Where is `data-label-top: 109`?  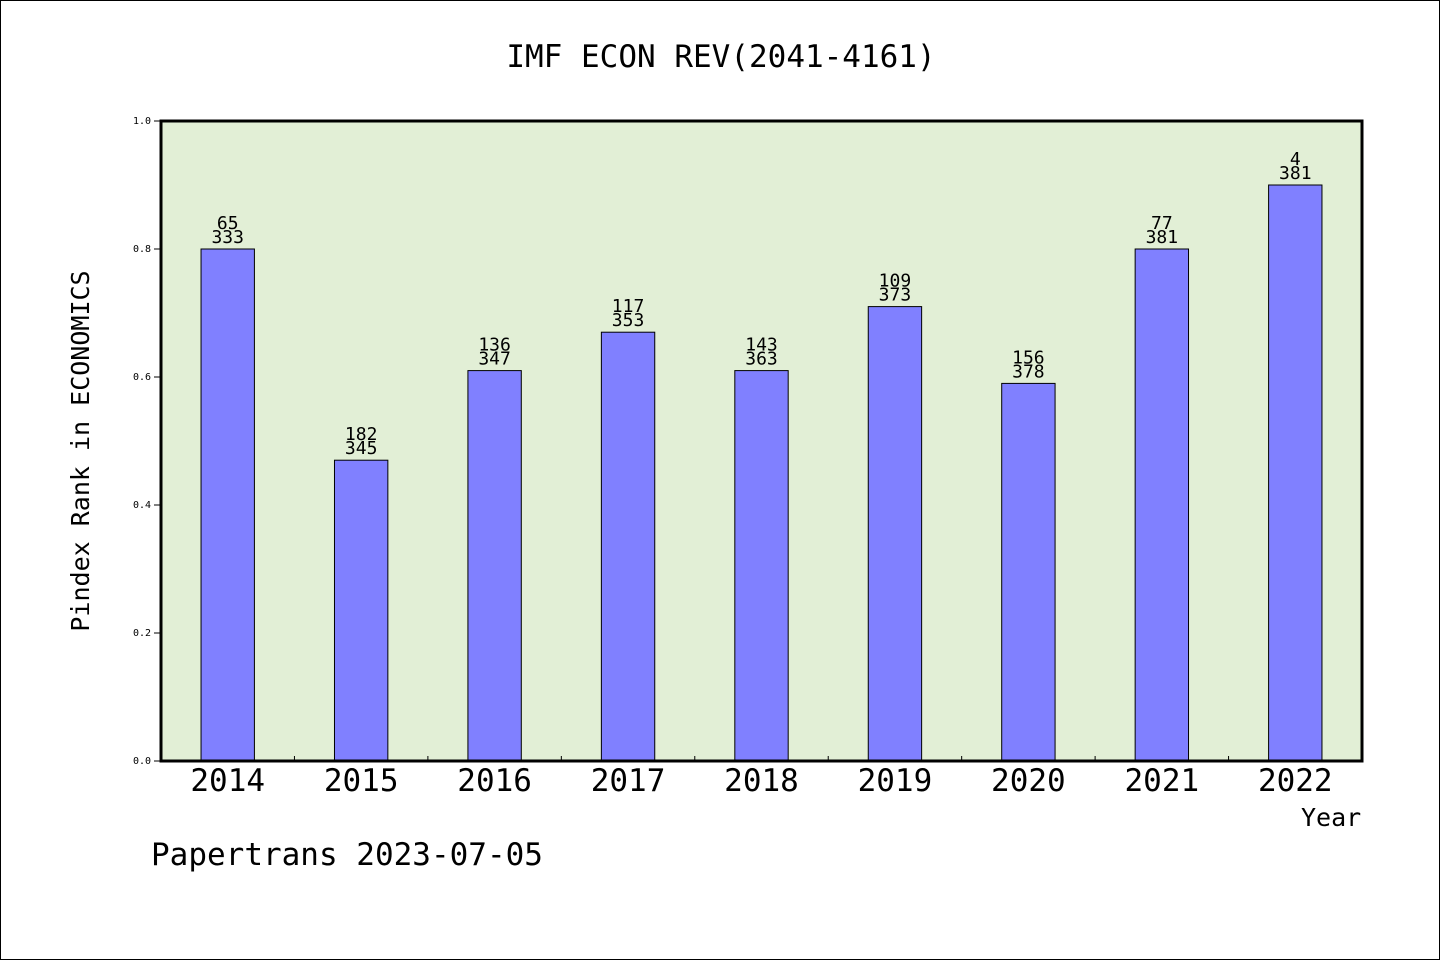 data-label-top: 109 is located at coordinates (895, 281).